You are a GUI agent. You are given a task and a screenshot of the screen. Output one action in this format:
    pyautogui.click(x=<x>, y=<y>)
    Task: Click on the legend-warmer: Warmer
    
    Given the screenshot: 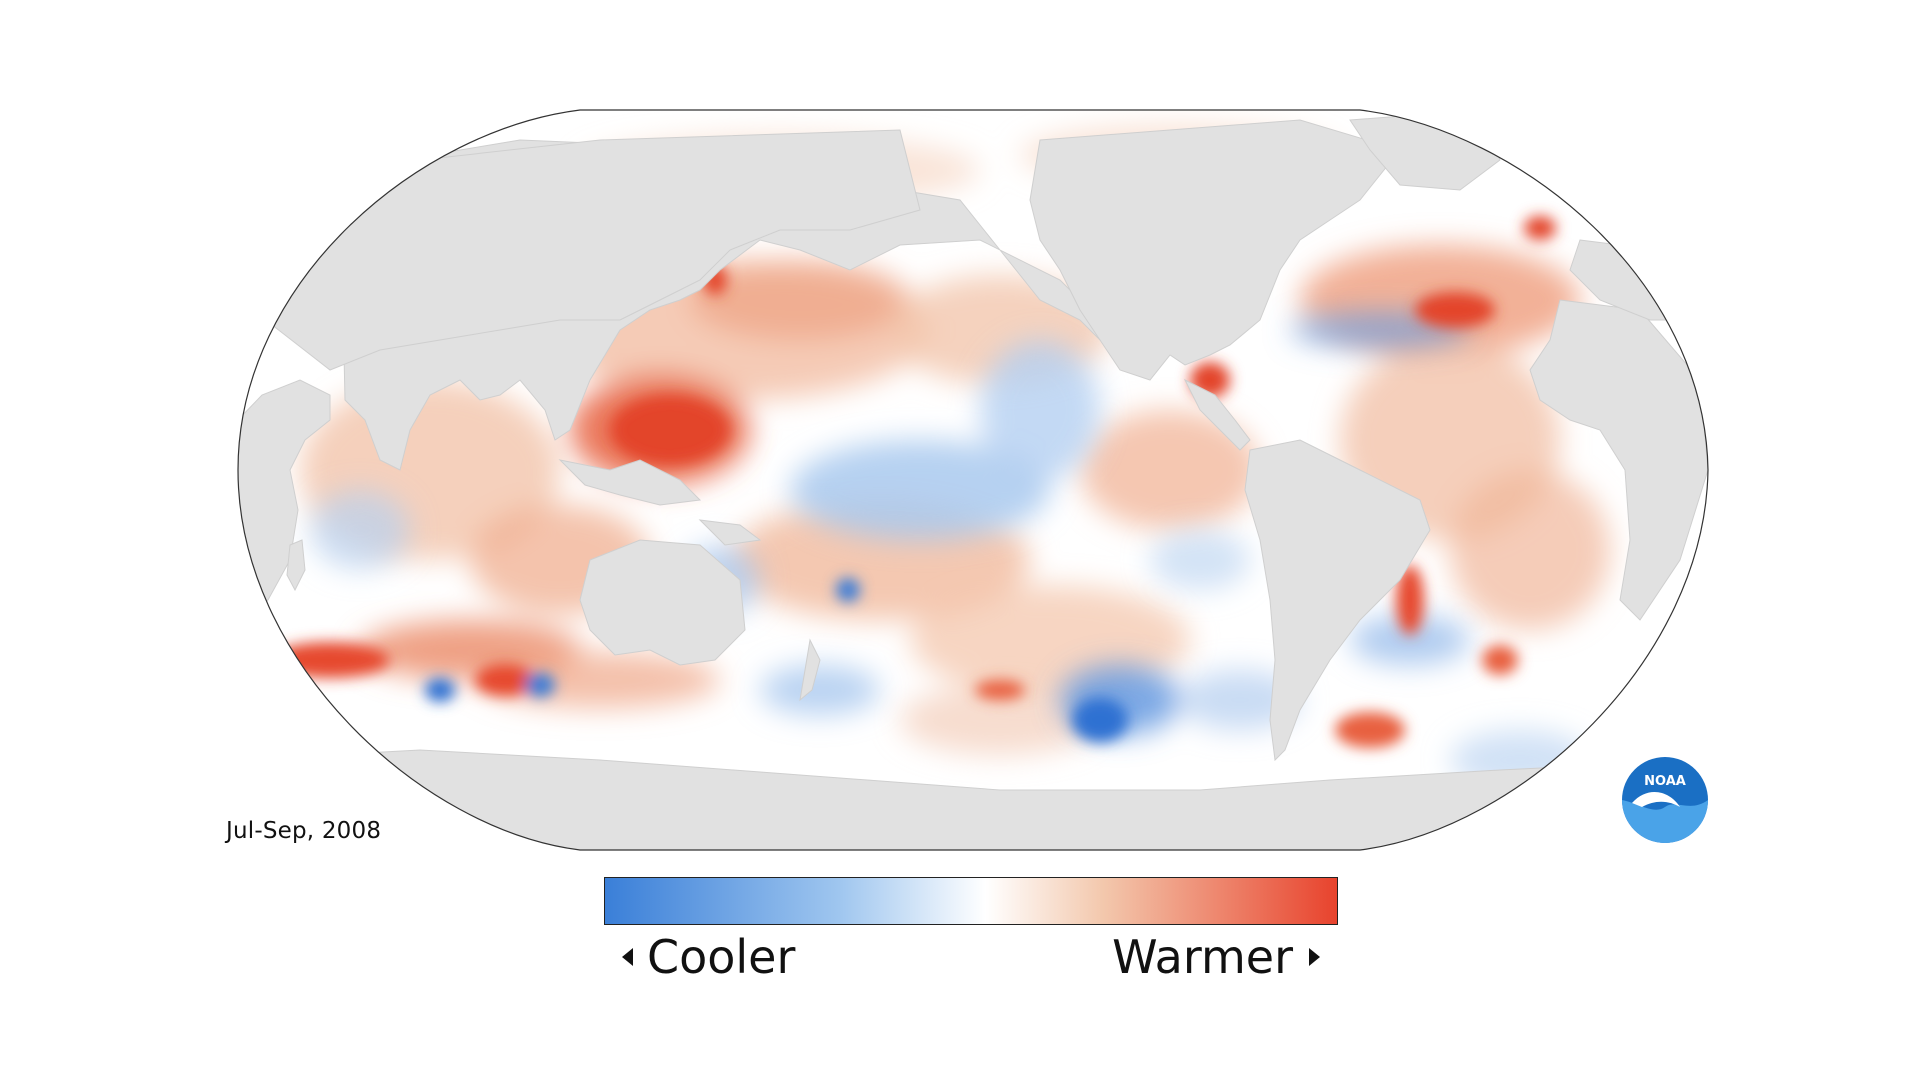 What is the action you would take?
    pyautogui.click(x=1216, y=957)
    